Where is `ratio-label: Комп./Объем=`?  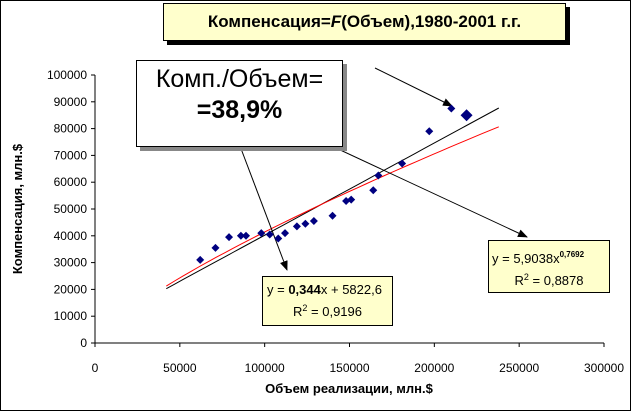
ratio-label: Комп./Объем= is located at coordinates (239, 79).